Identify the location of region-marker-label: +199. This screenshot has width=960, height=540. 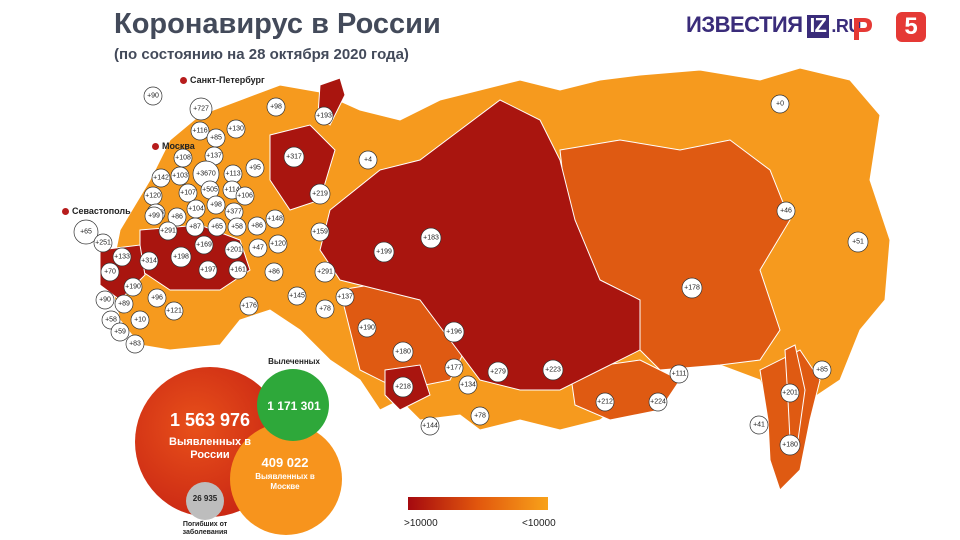
(384, 252).